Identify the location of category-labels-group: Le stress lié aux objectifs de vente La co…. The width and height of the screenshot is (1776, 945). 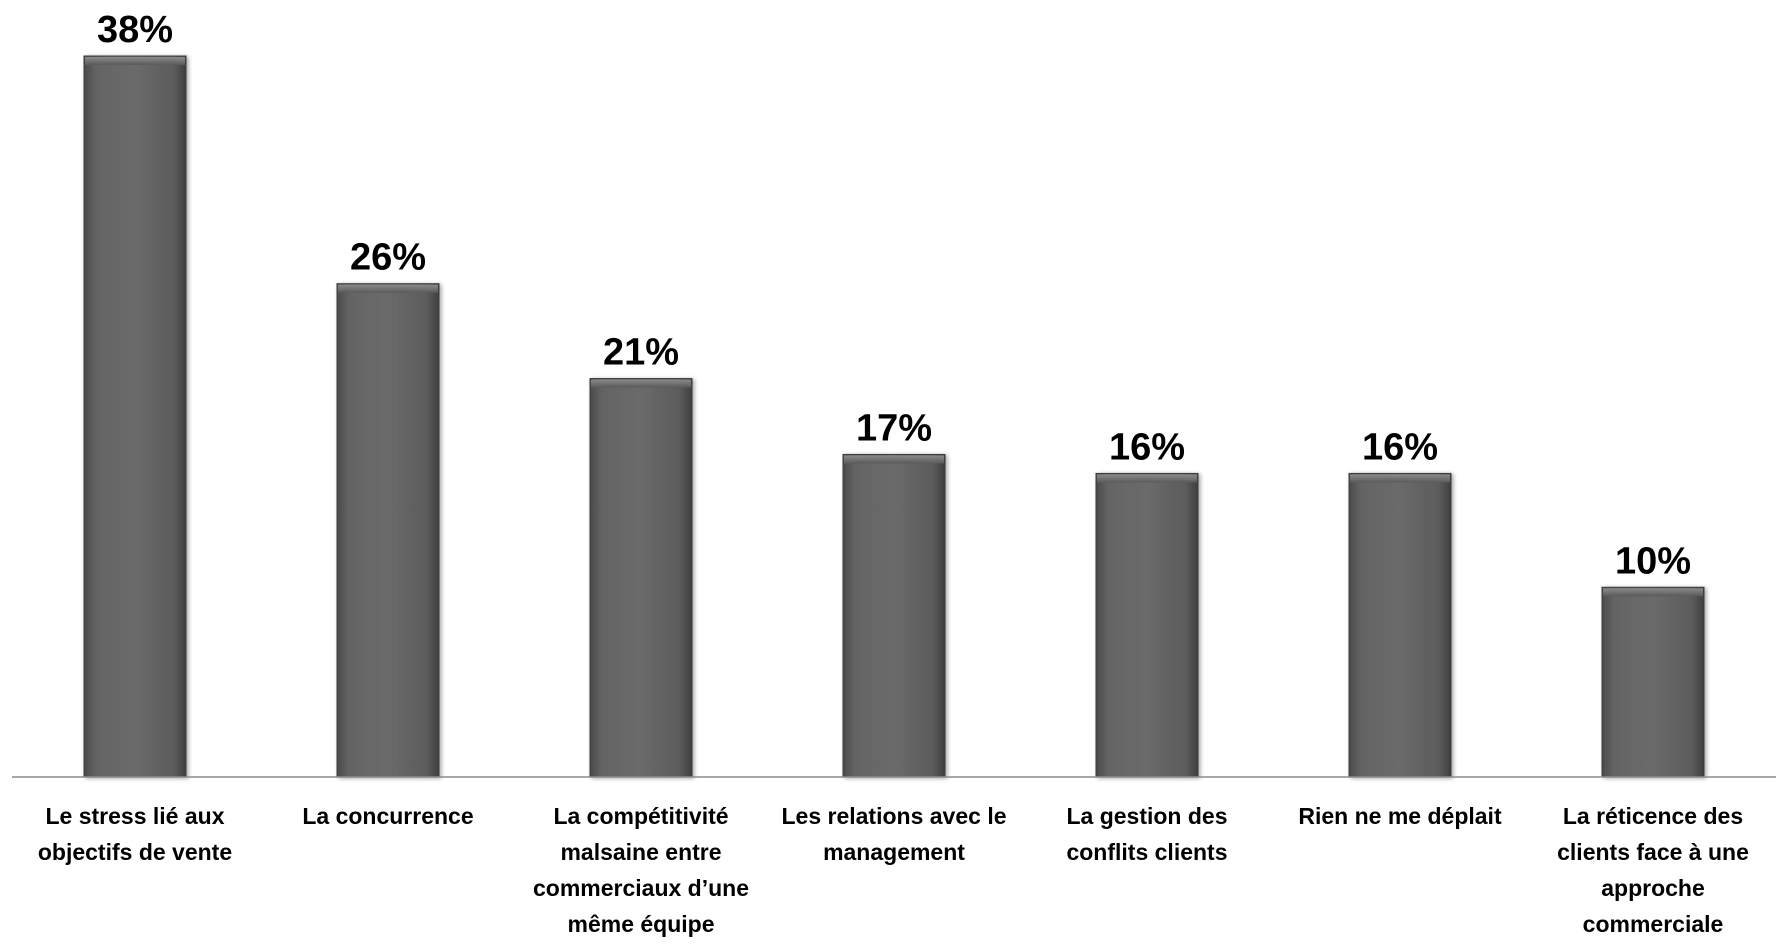
(893, 870).